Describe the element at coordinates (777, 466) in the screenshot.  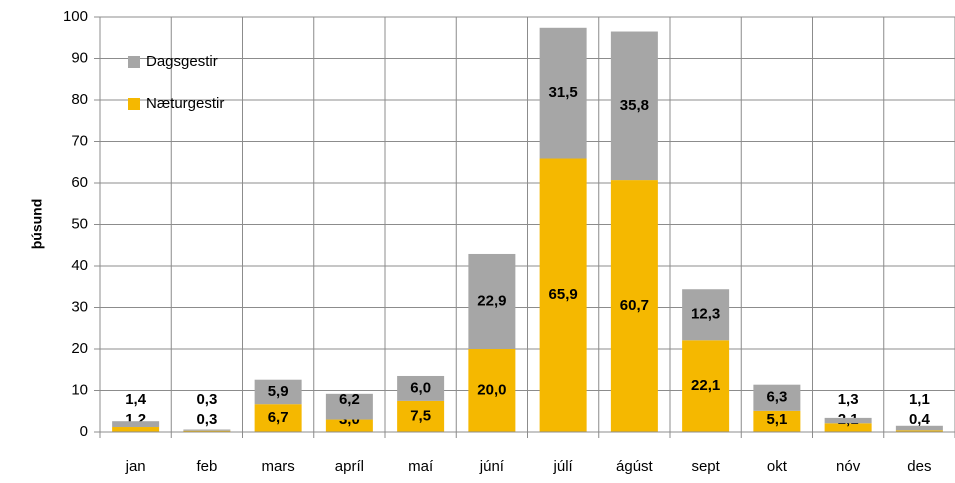
I see `x-tick-label: okt` at that location.